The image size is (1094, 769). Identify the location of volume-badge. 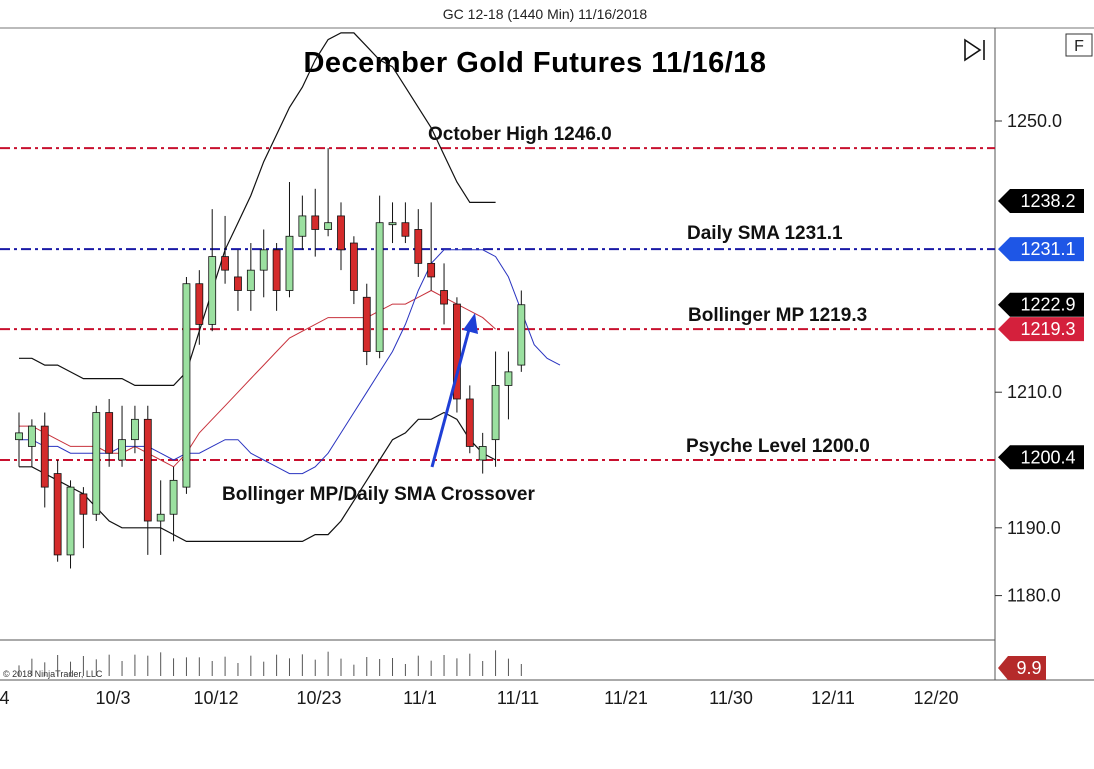
(1022, 668).